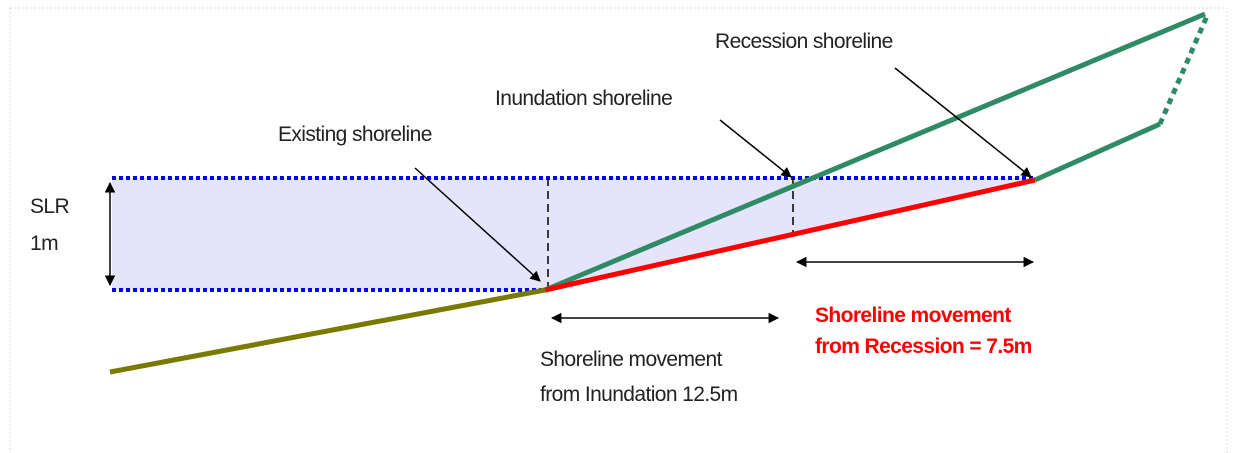 The height and width of the screenshot is (453, 1235). Describe the element at coordinates (49, 206) in the screenshot. I see `slr-label: SLR` at that location.